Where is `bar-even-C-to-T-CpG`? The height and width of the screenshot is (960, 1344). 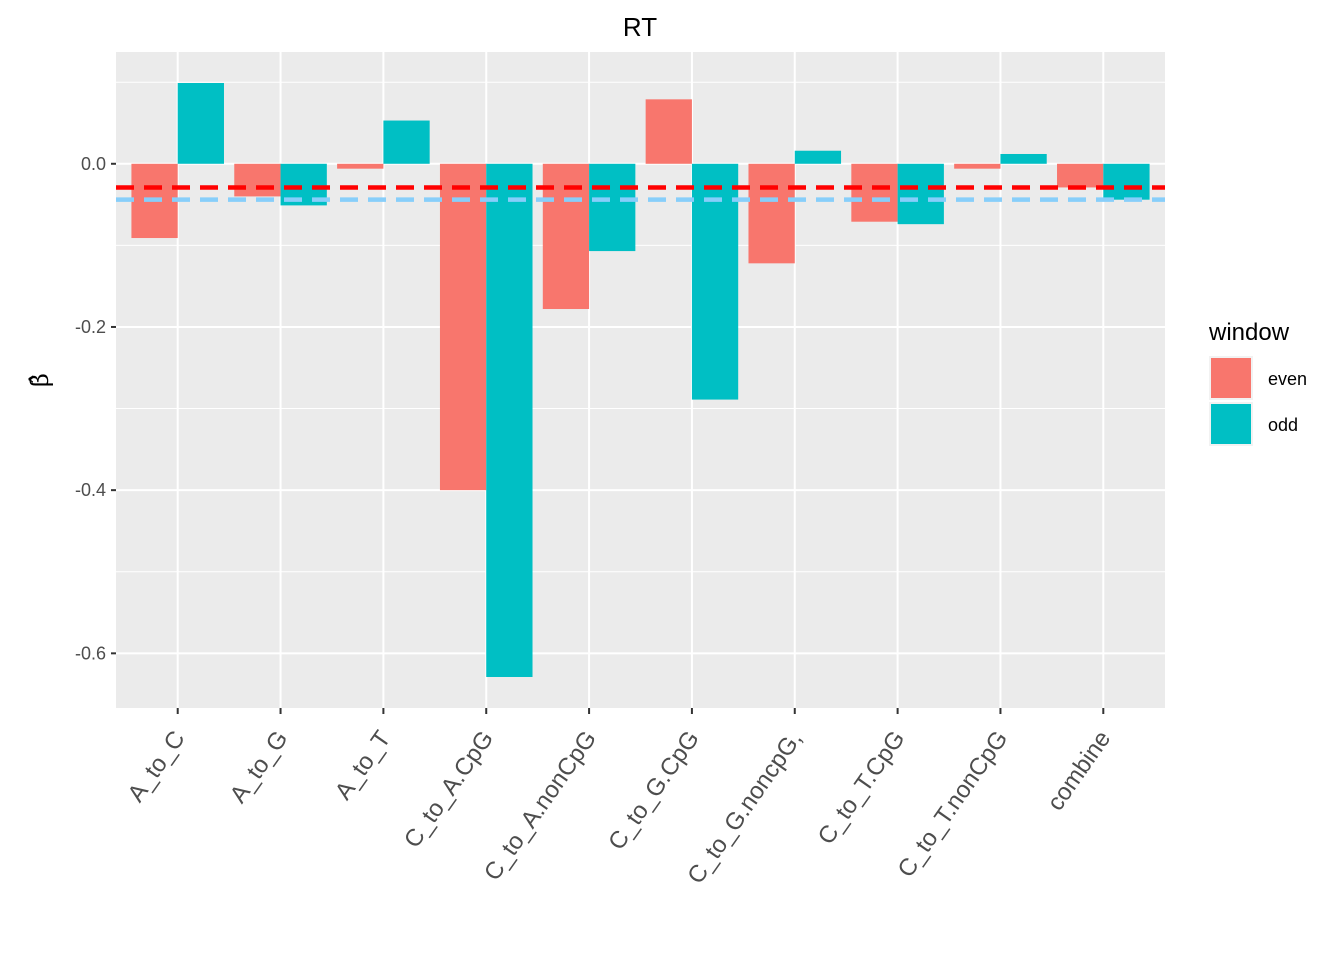 bar-even-C-to-T-CpG is located at coordinates (874, 192).